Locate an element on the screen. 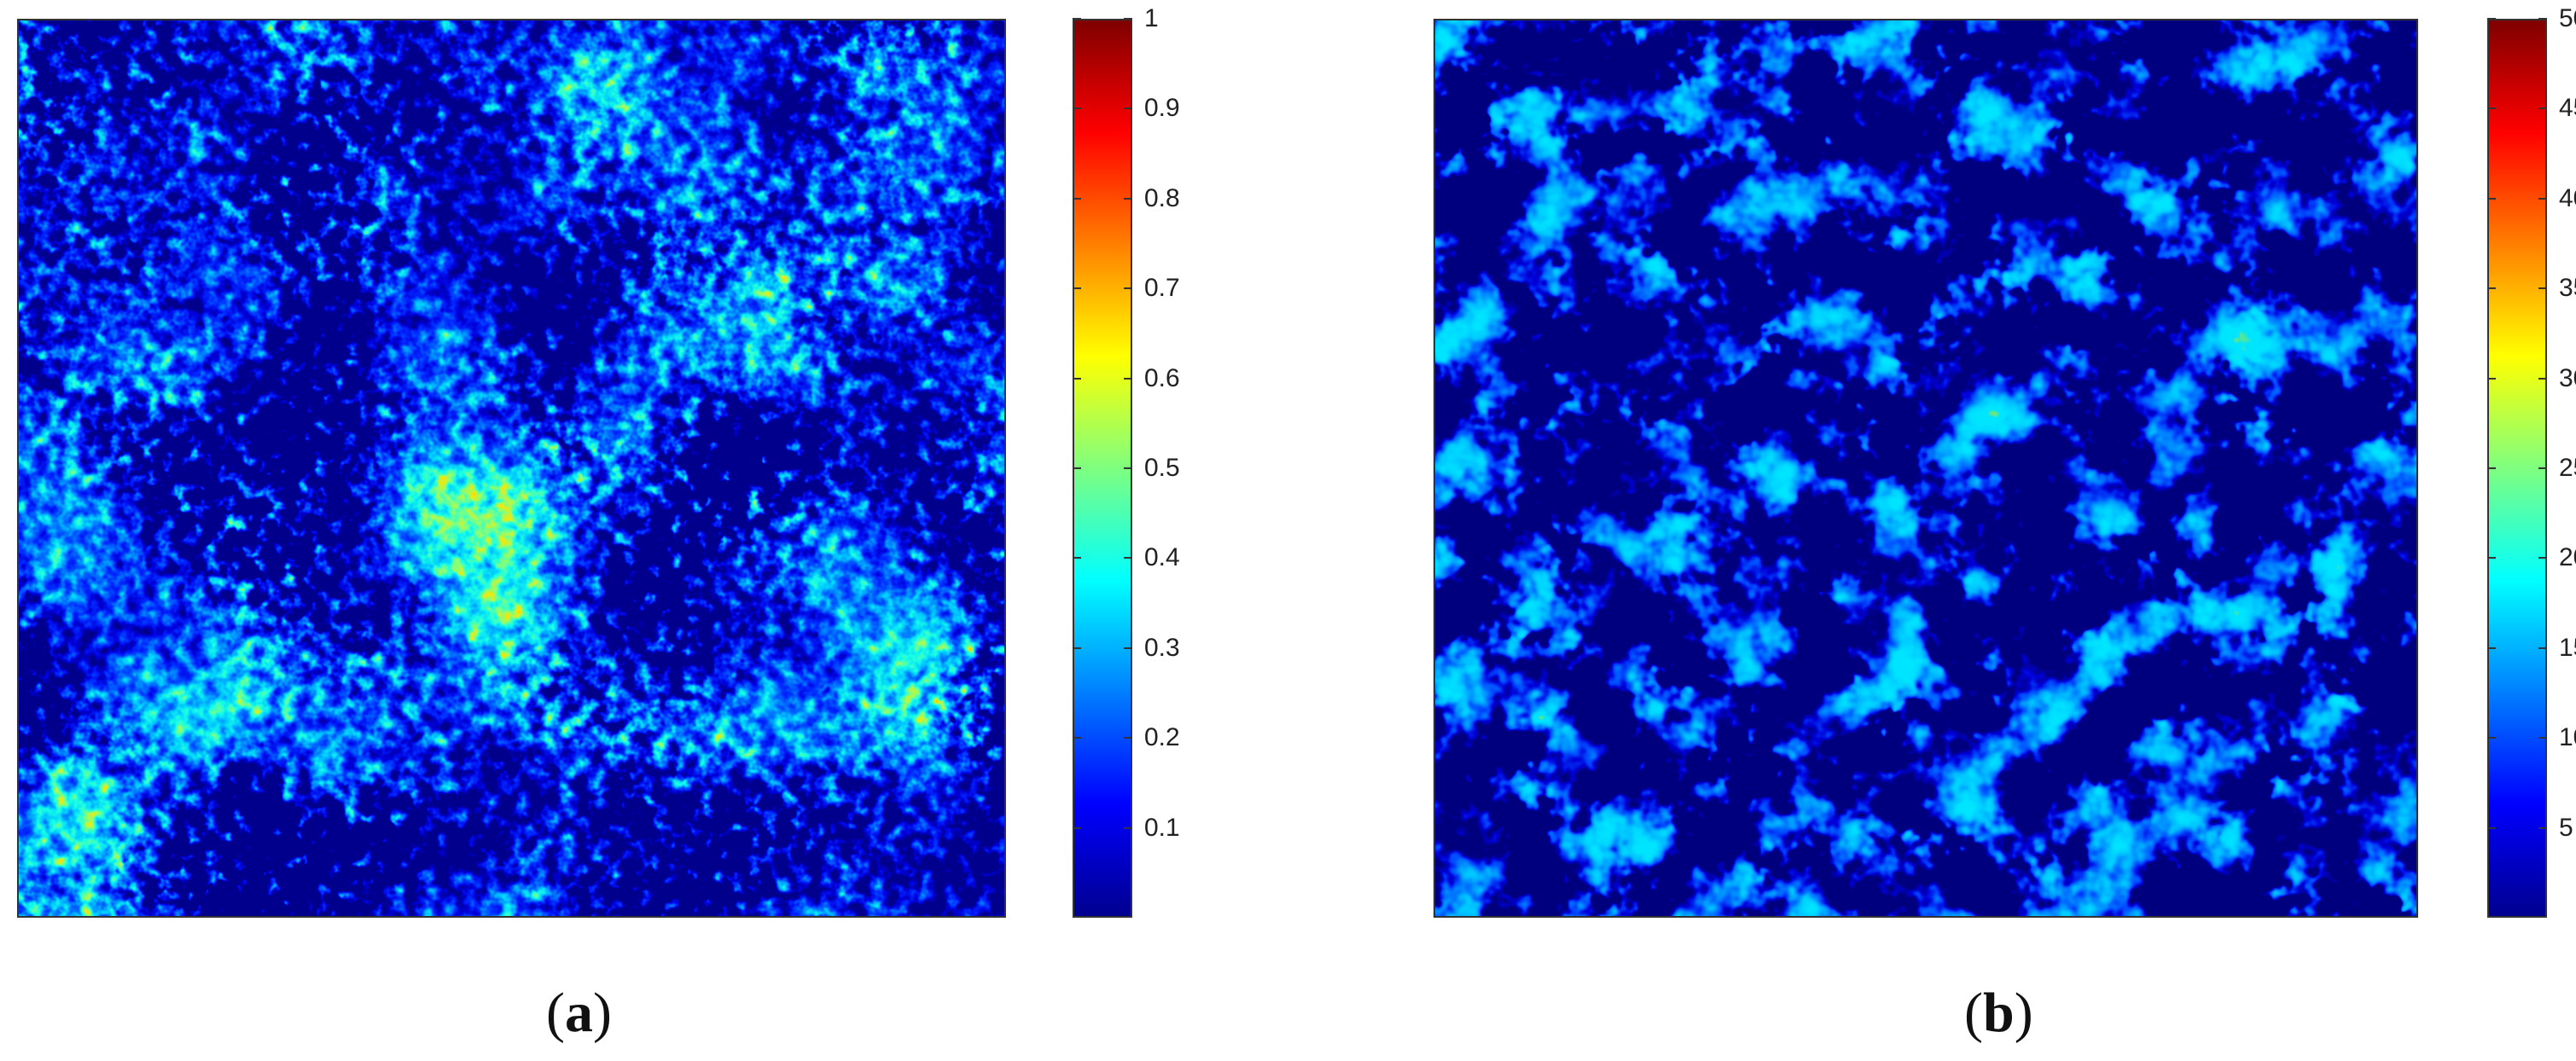 Image resolution: width=2576 pixels, height=1061 pixels. colorbar-b-tick-label: 10 is located at coordinates (2567, 737).